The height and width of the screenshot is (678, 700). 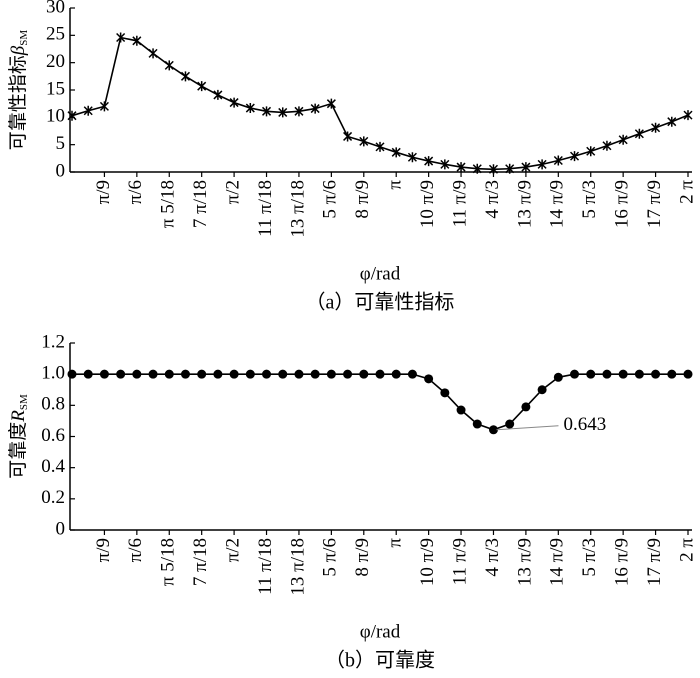 I want to click on annotation: 0.643, so click(x=584, y=424).